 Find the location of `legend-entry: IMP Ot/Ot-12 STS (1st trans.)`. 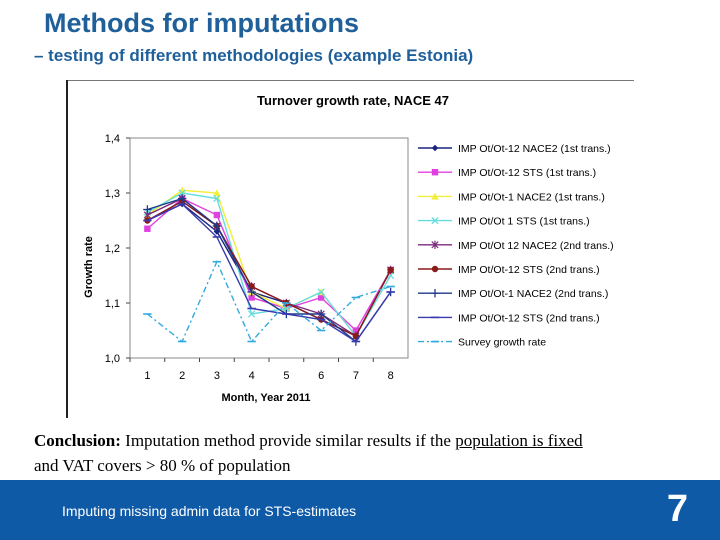

legend-entry: IMP Ot/Ot-12 STS (1st trans.) is located at coordinates (507, 173).